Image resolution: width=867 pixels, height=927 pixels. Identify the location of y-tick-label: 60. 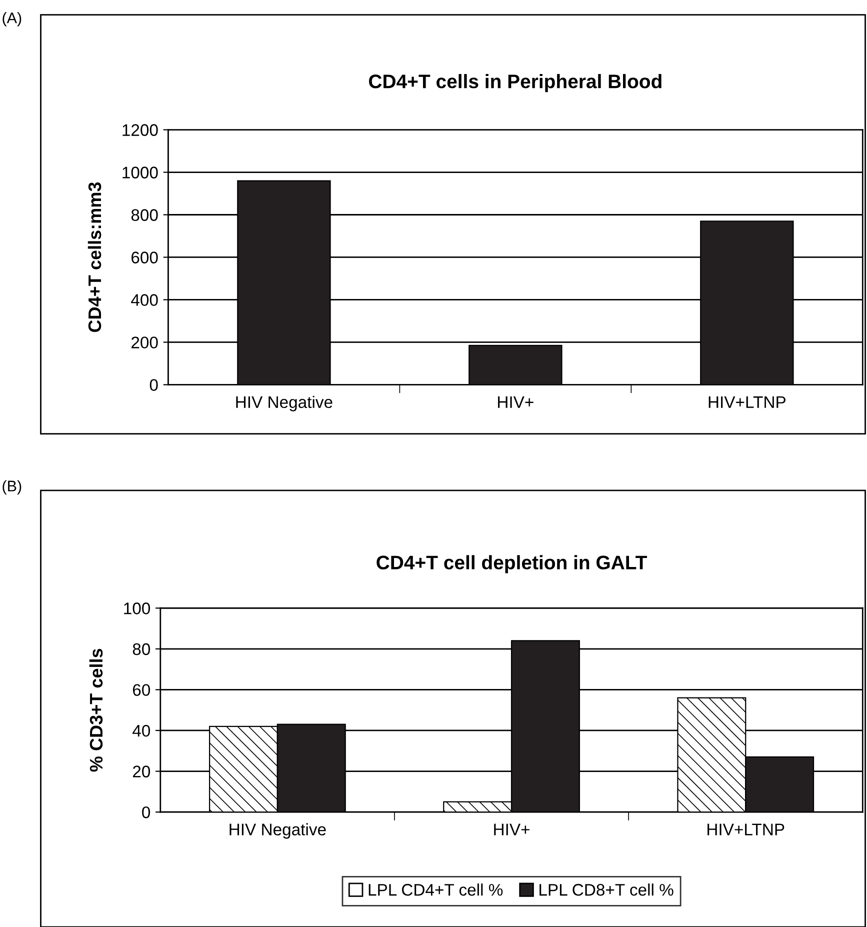
(141, 690).